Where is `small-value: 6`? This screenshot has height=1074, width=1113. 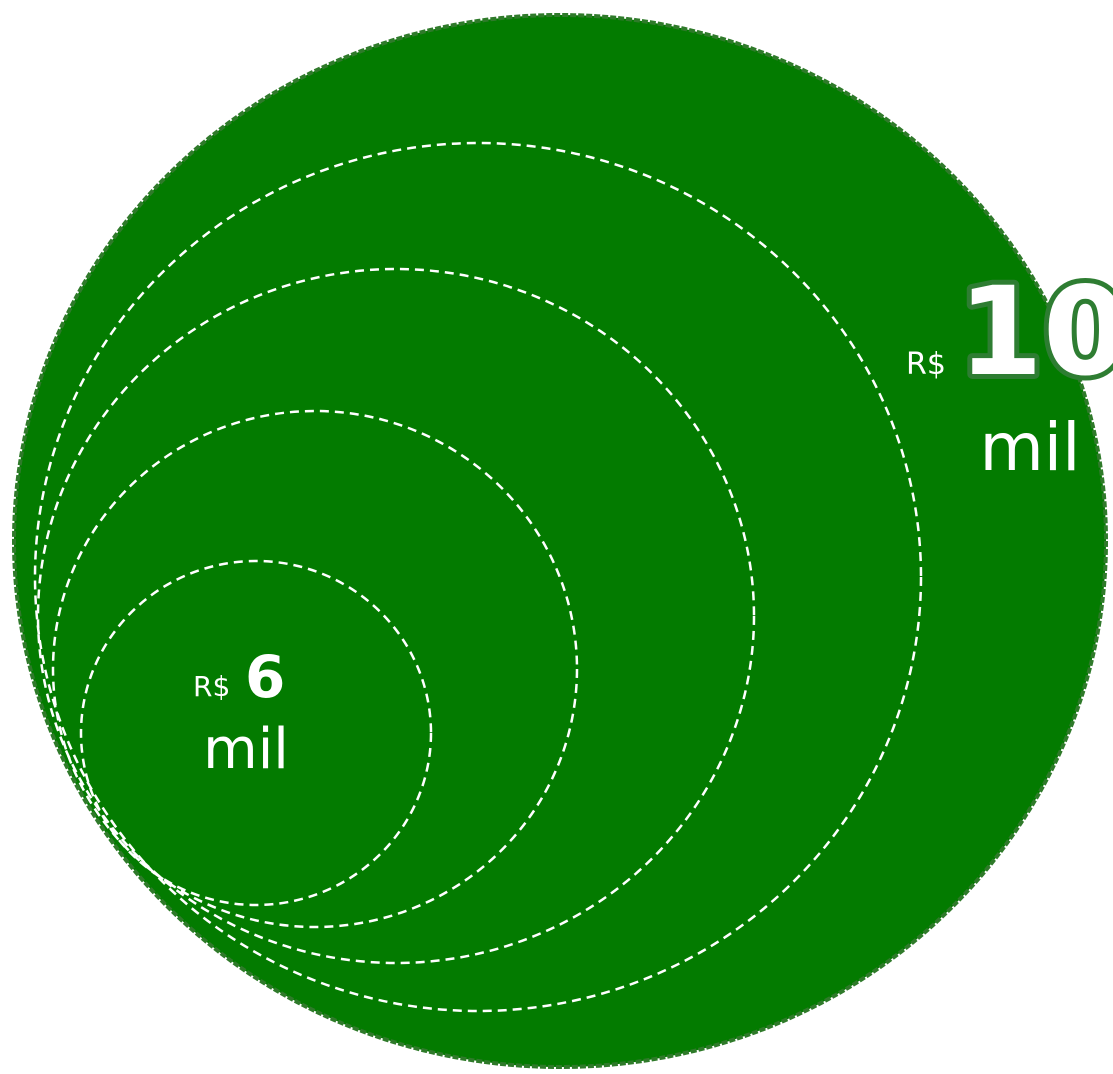 small-value: 6 is located at coordinates (265, 677).